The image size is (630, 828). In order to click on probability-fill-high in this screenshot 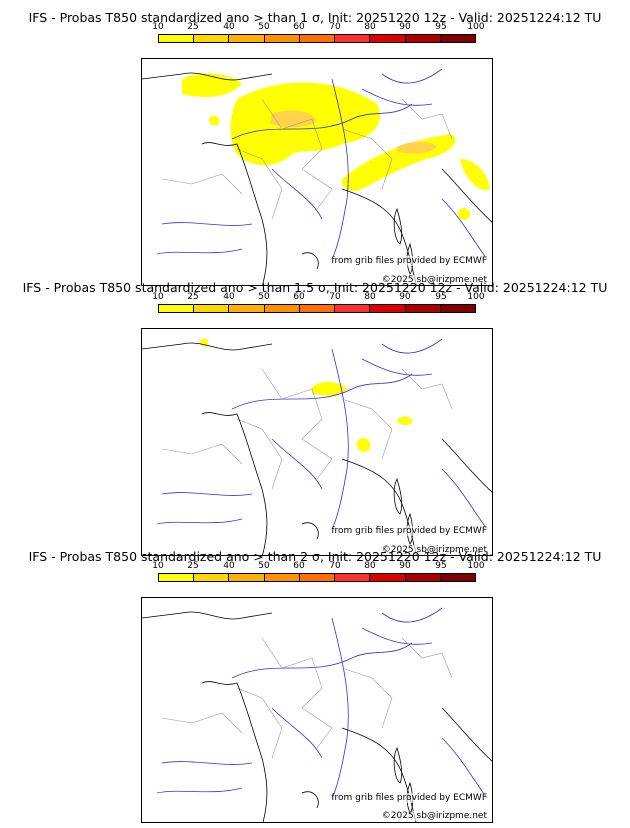, I will do `click(353, 132)`.